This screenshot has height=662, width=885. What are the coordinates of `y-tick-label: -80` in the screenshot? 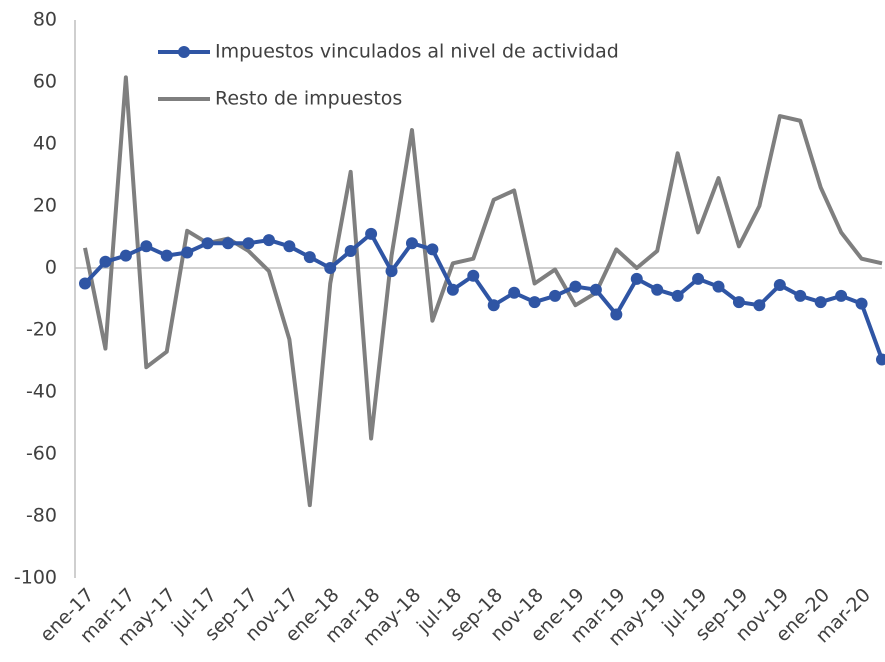 It's located at (41, 516).